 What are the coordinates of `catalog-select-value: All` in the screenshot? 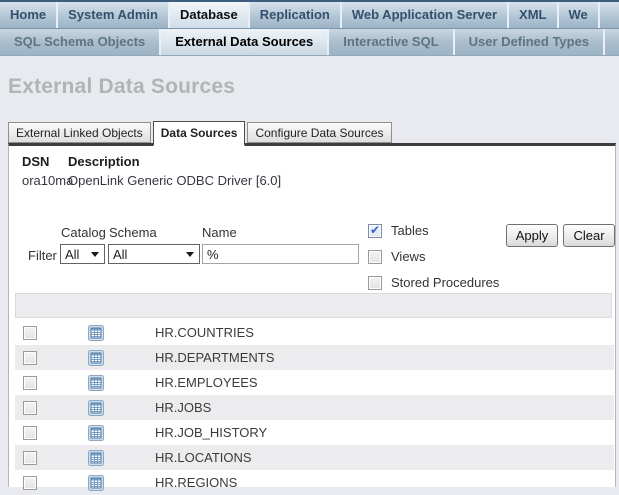 It's located at (72, 254).